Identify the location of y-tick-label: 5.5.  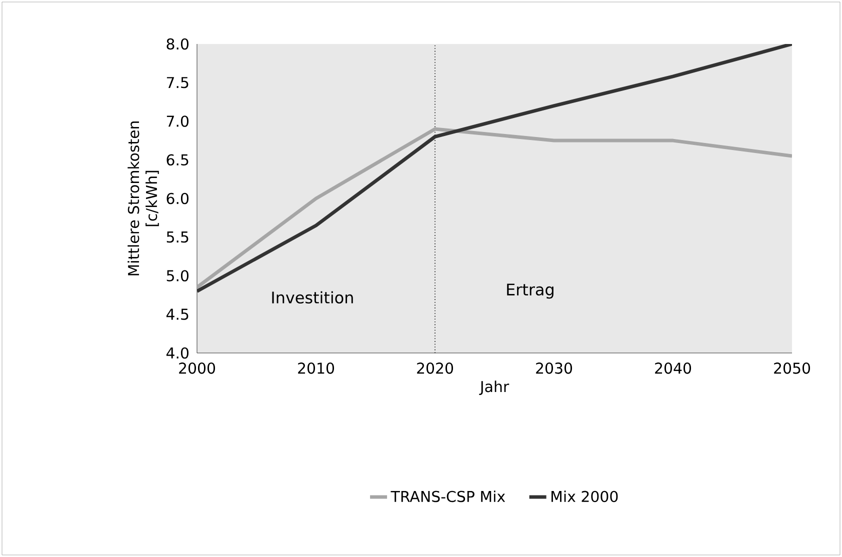
(177, 237).